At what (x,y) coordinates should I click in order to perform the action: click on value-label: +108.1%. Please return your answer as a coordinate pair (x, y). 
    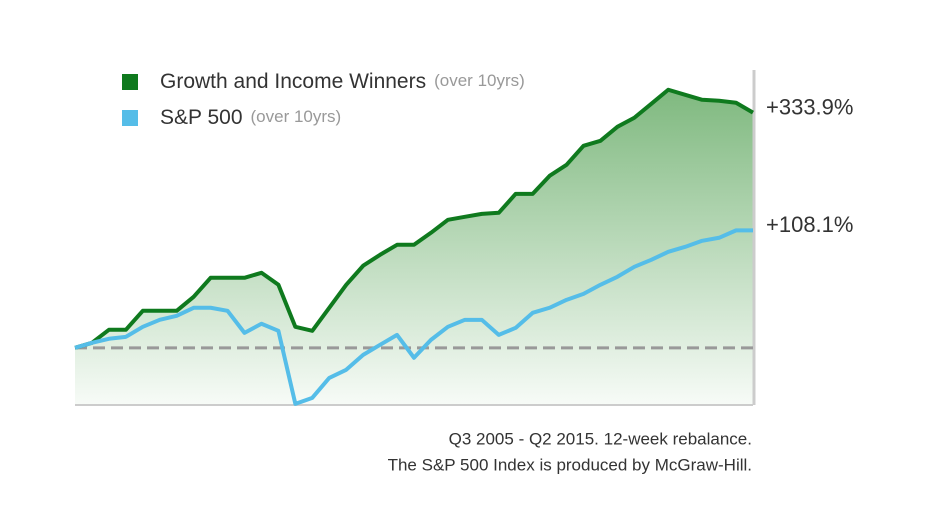
    Looking at the image, I should click on (809, 224).